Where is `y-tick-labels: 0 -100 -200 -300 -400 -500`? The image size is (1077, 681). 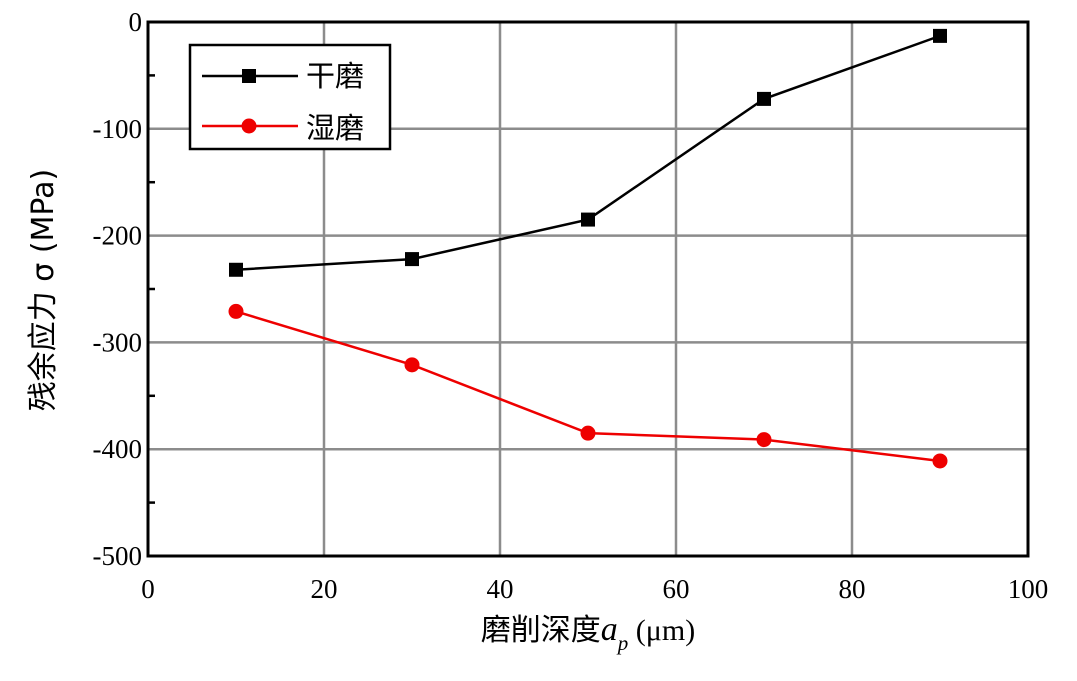 y-tick-labels: 0 -100 -200 -300 -400 -500 is located at coordinates (118, 289).